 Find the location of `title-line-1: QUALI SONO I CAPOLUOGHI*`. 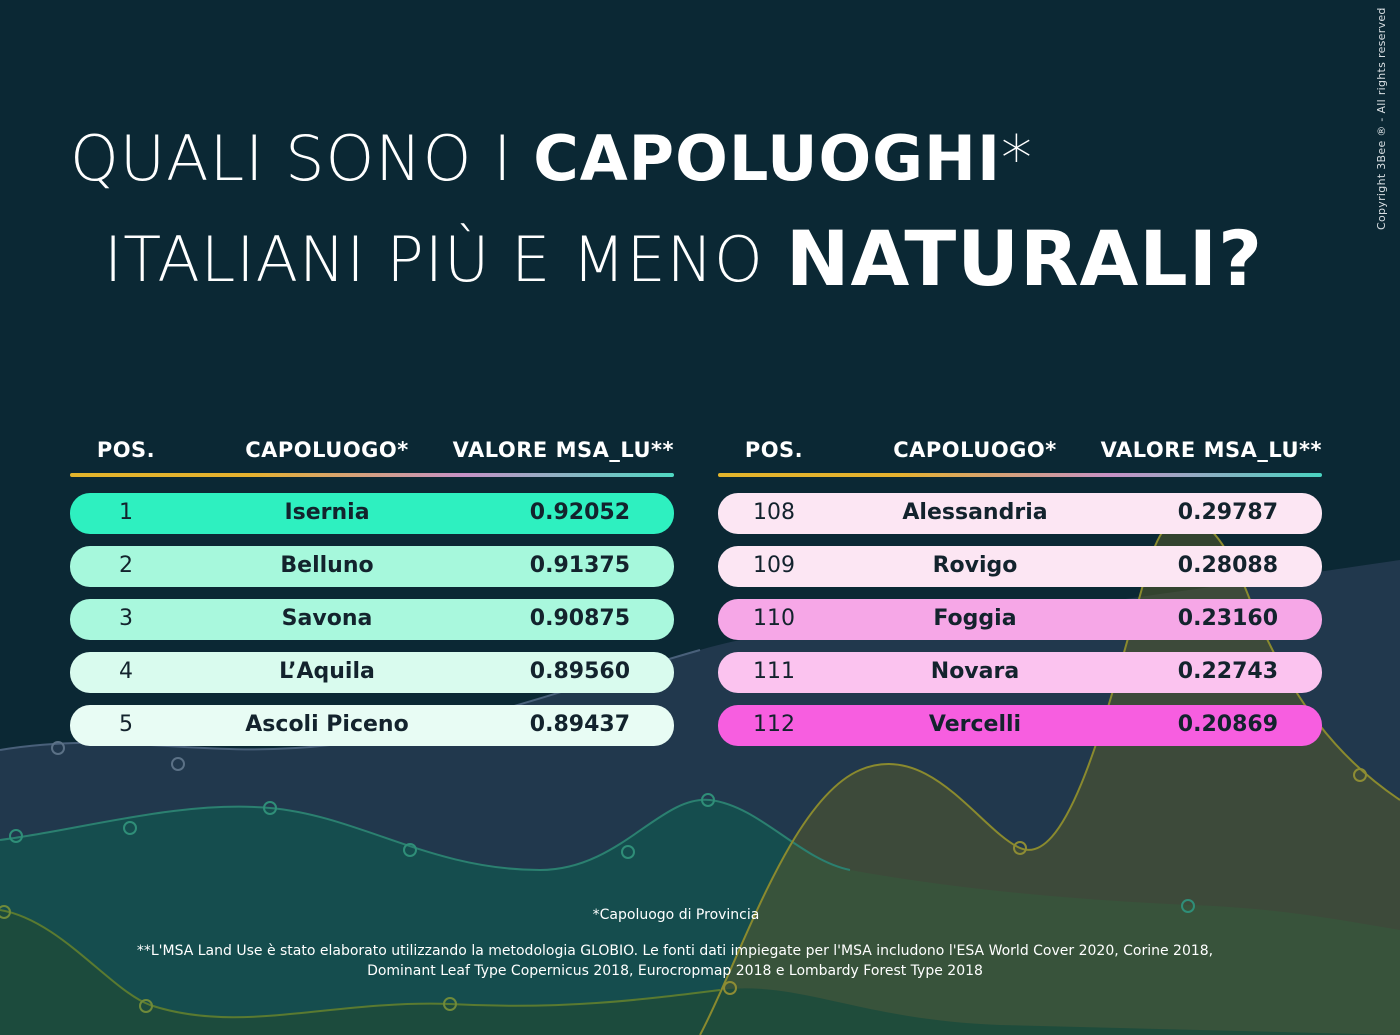

title-line-1: QUALI SONO I CAPOLUOGHI* is located at coordinates (551, 158).